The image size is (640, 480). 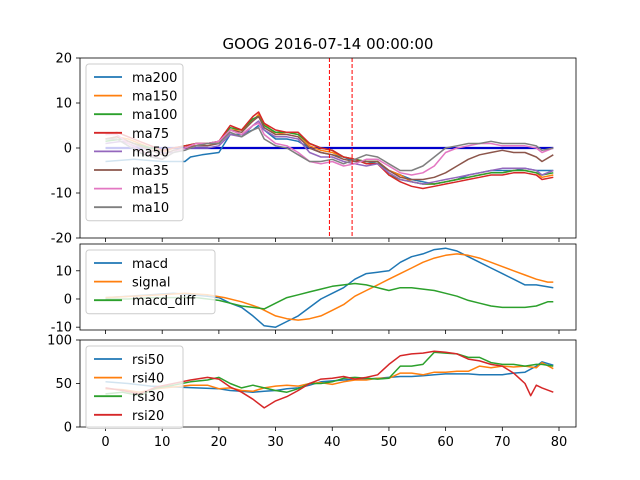 I want to click on ma-ytick-label: -10, so click(x=61, y=194).